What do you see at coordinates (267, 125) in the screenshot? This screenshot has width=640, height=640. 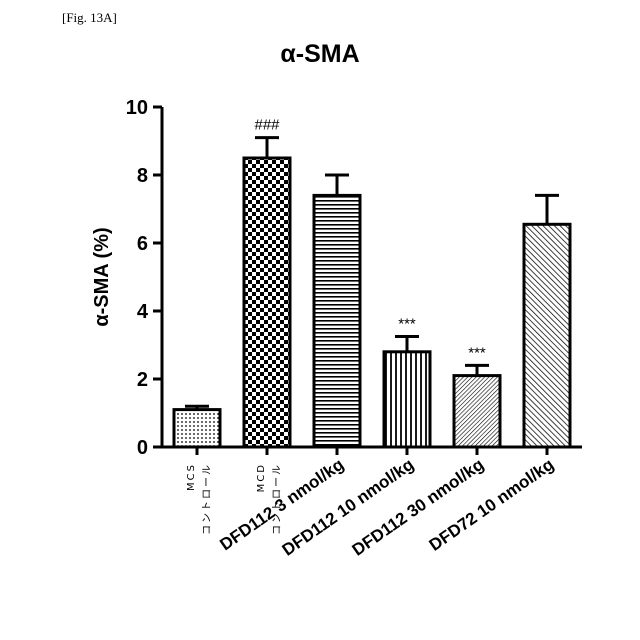 I see `significance-label: ###` at bounding box center [267, 125].